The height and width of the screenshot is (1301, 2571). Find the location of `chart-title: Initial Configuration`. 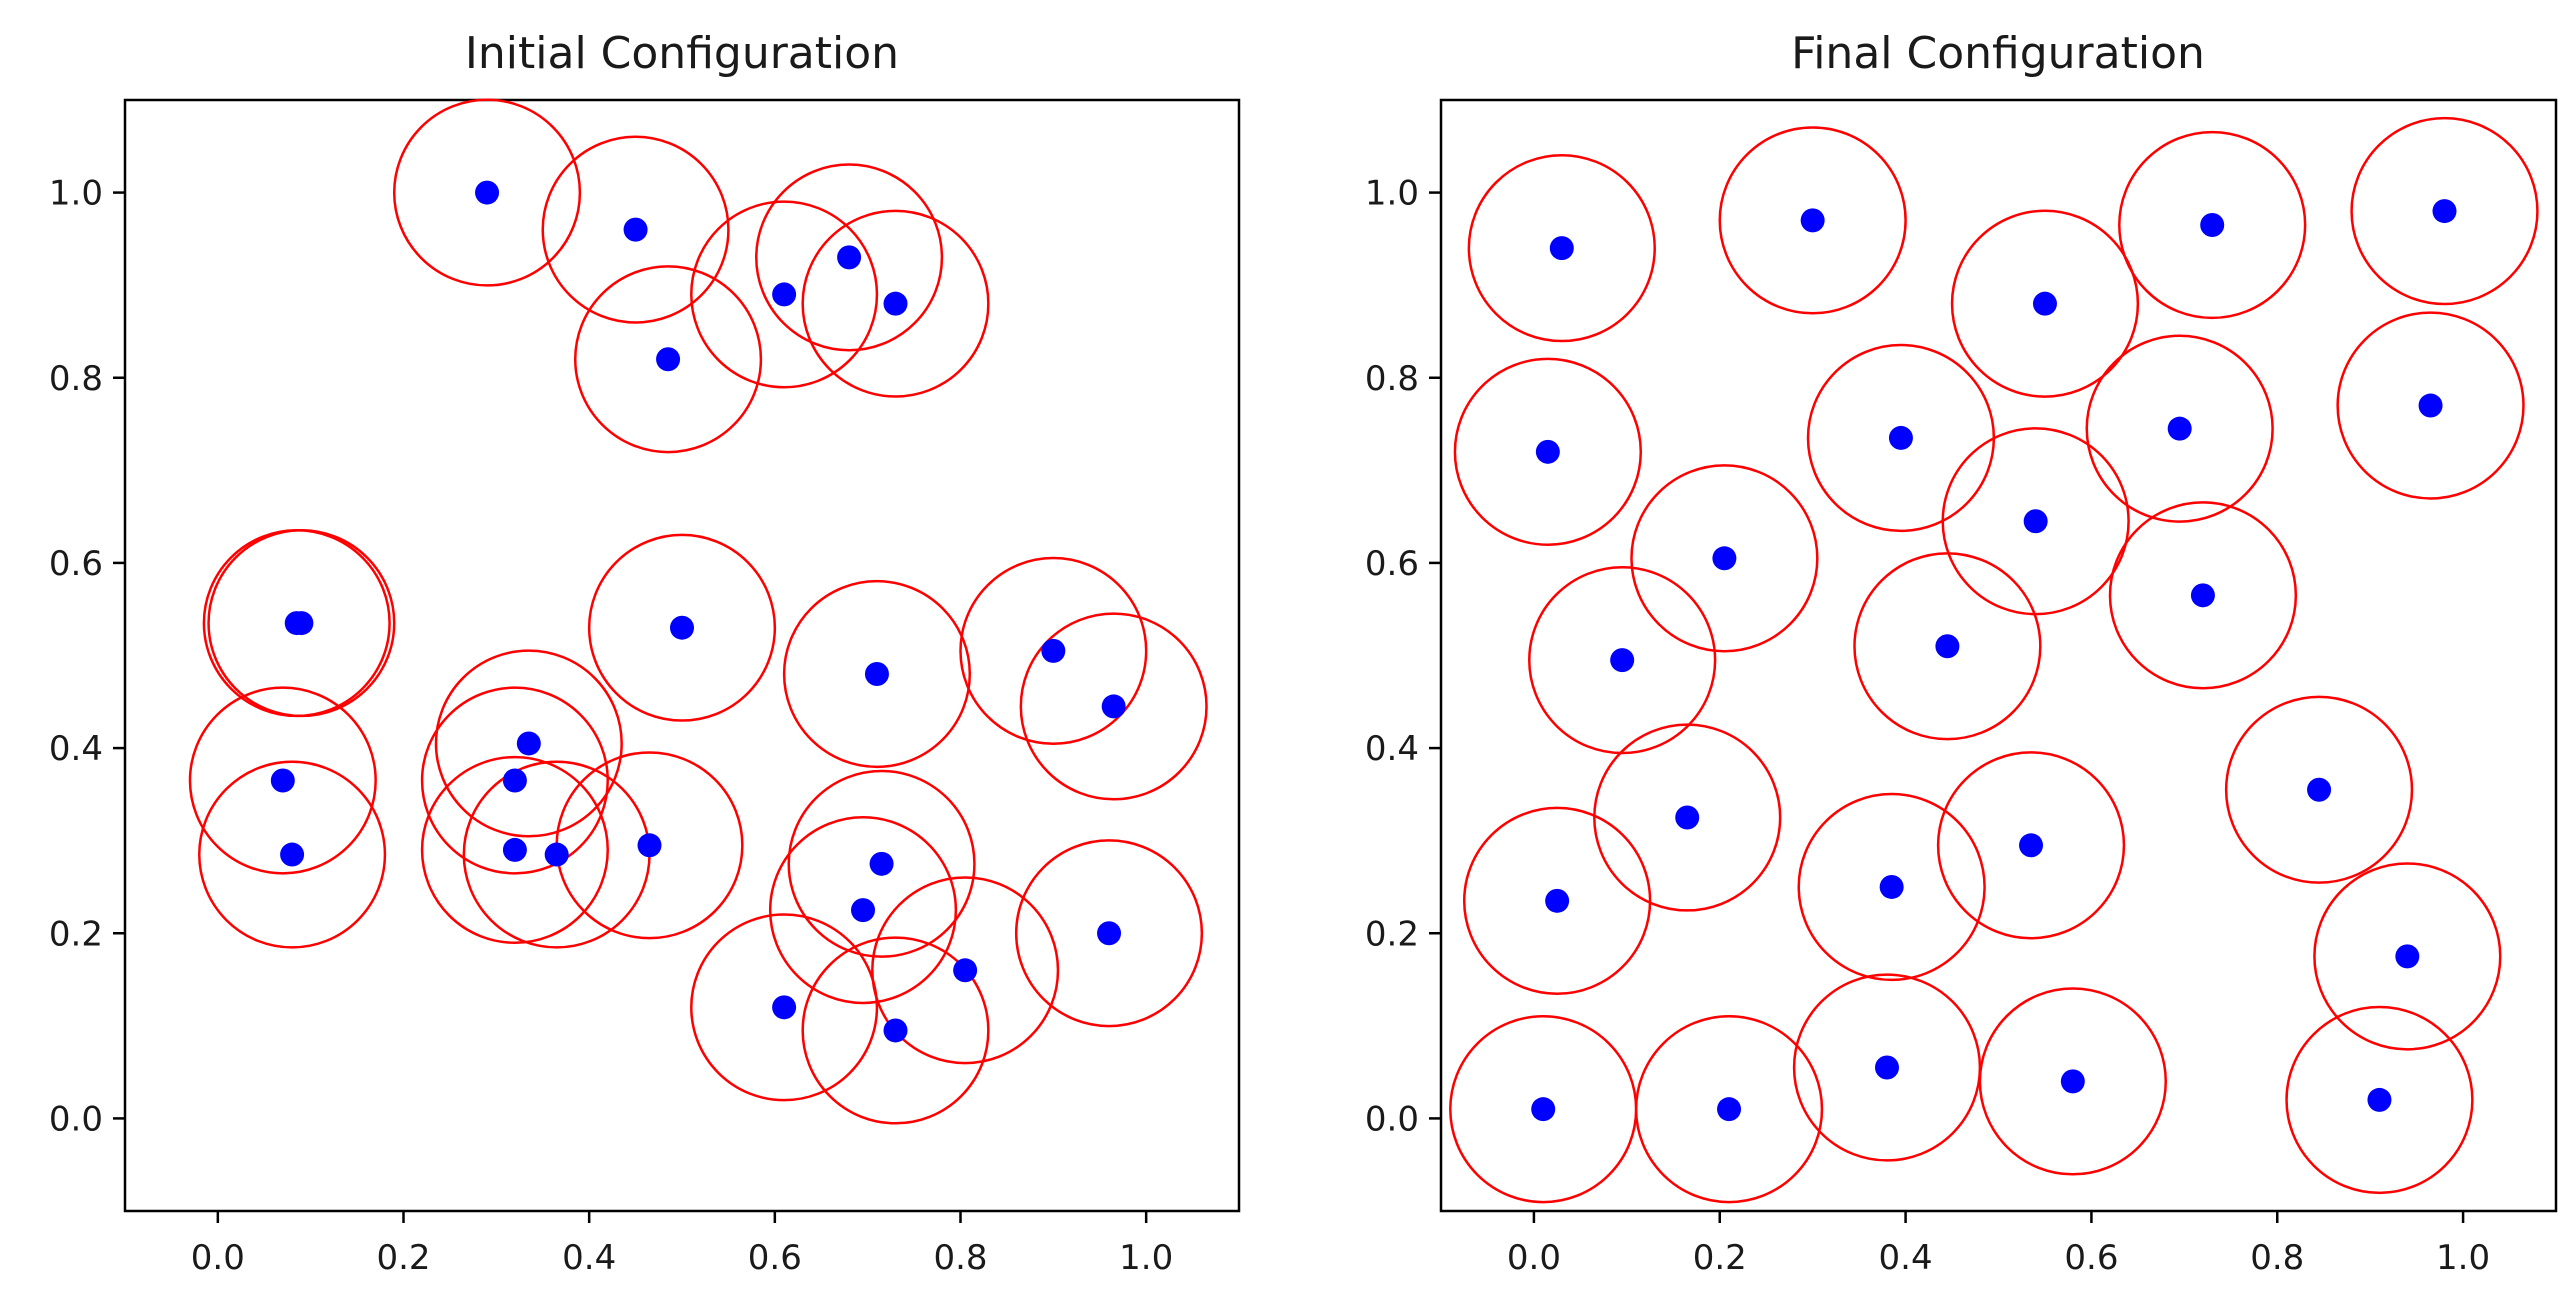

chart-title: Initial Configuration is located at coordinates (682, 53).